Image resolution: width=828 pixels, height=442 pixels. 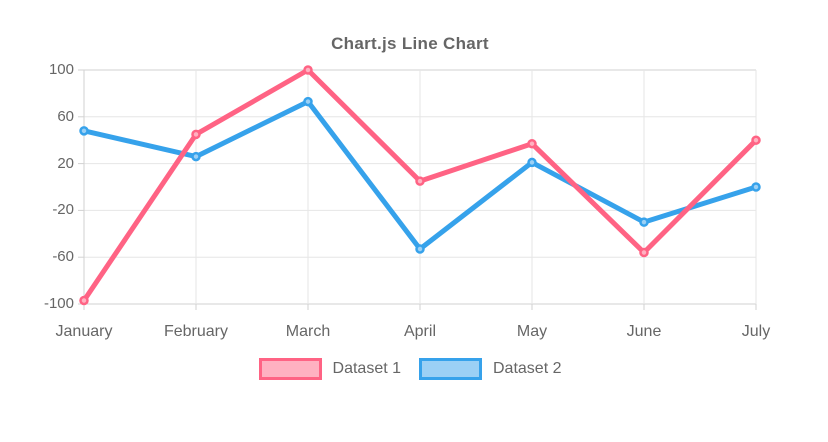 I want to click on x-tick-label-february: February, so click(x=196, y=331).